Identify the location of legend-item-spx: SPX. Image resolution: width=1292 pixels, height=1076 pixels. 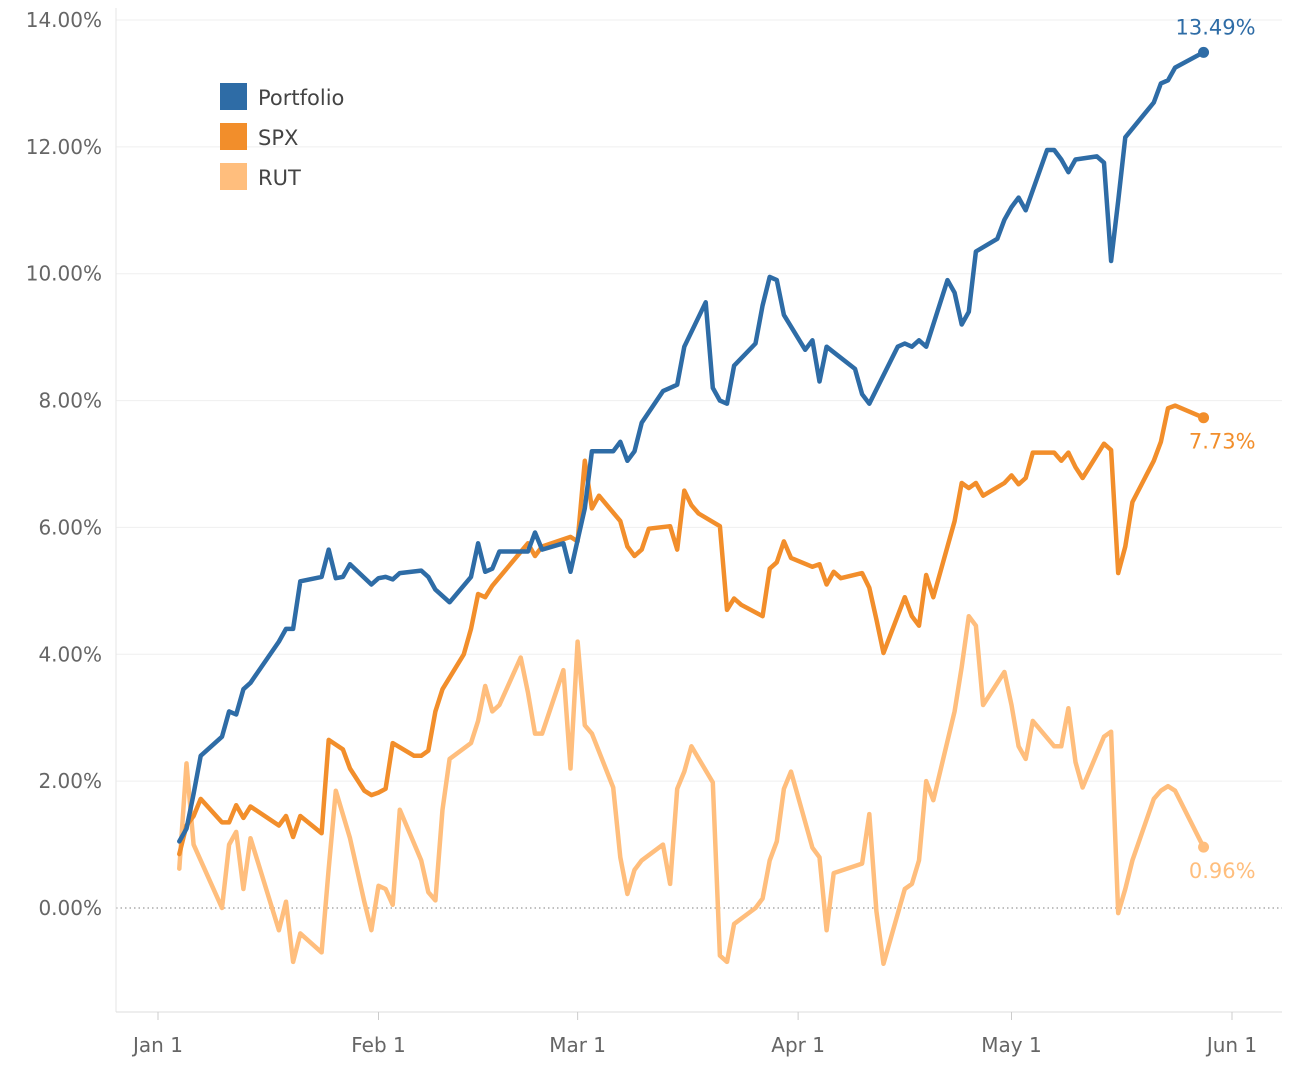
(259, 136).